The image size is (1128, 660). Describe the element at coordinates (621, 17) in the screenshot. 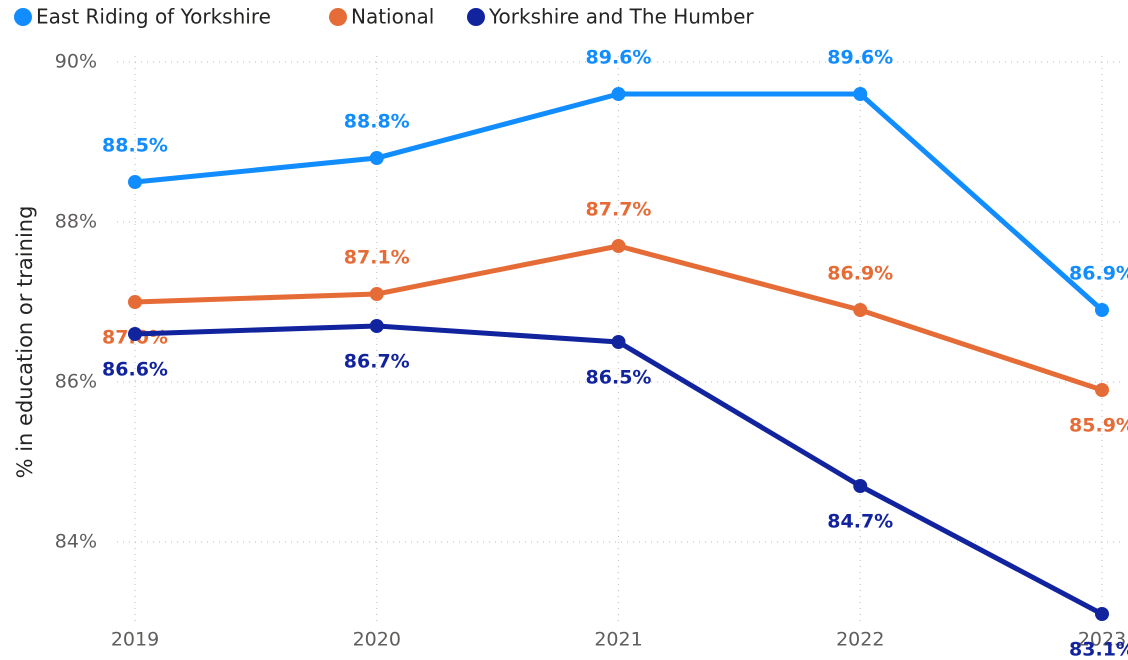

I see `legend-label: Yorkshire and The Humber` at that location.